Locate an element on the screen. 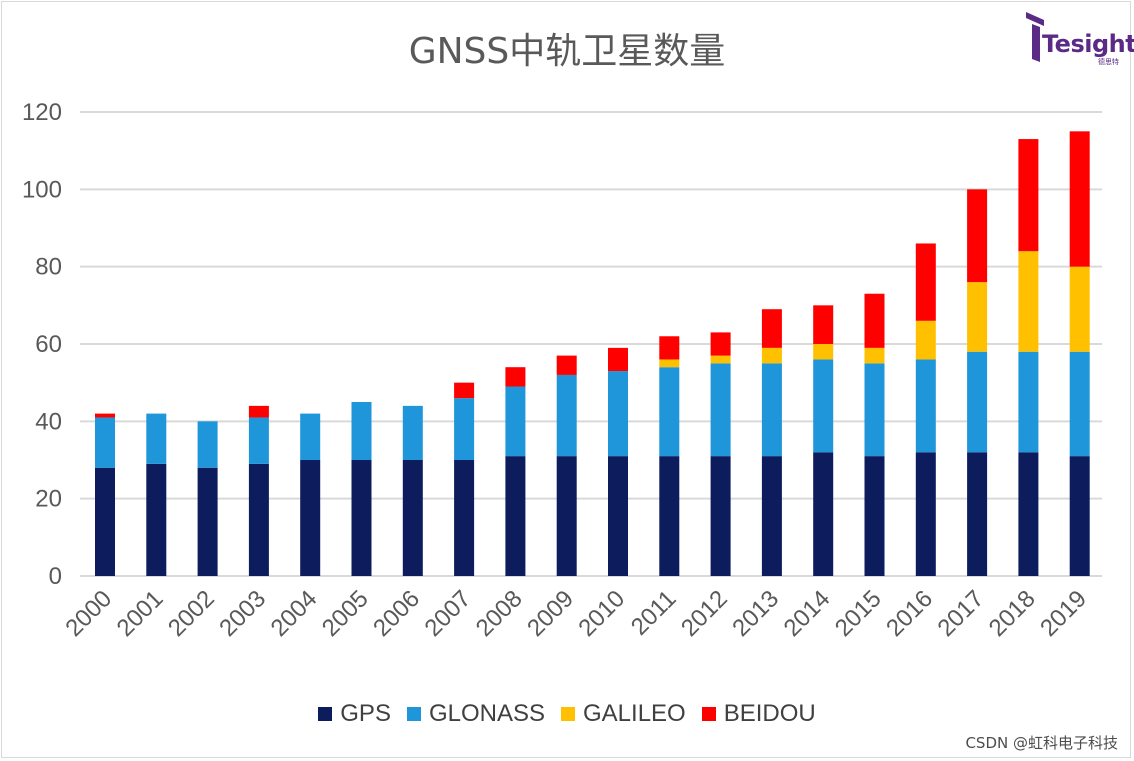  bar-glonass-2001 is located at coordinates (156, 438).